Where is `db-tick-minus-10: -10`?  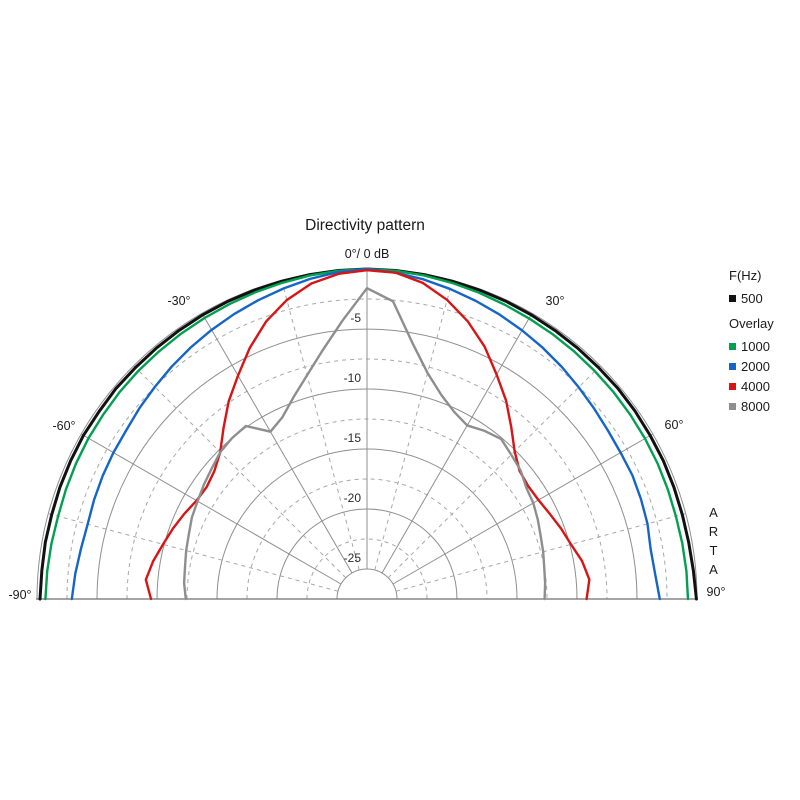 db-tick-minus-10: -10 is located at coordinates (352, 378).